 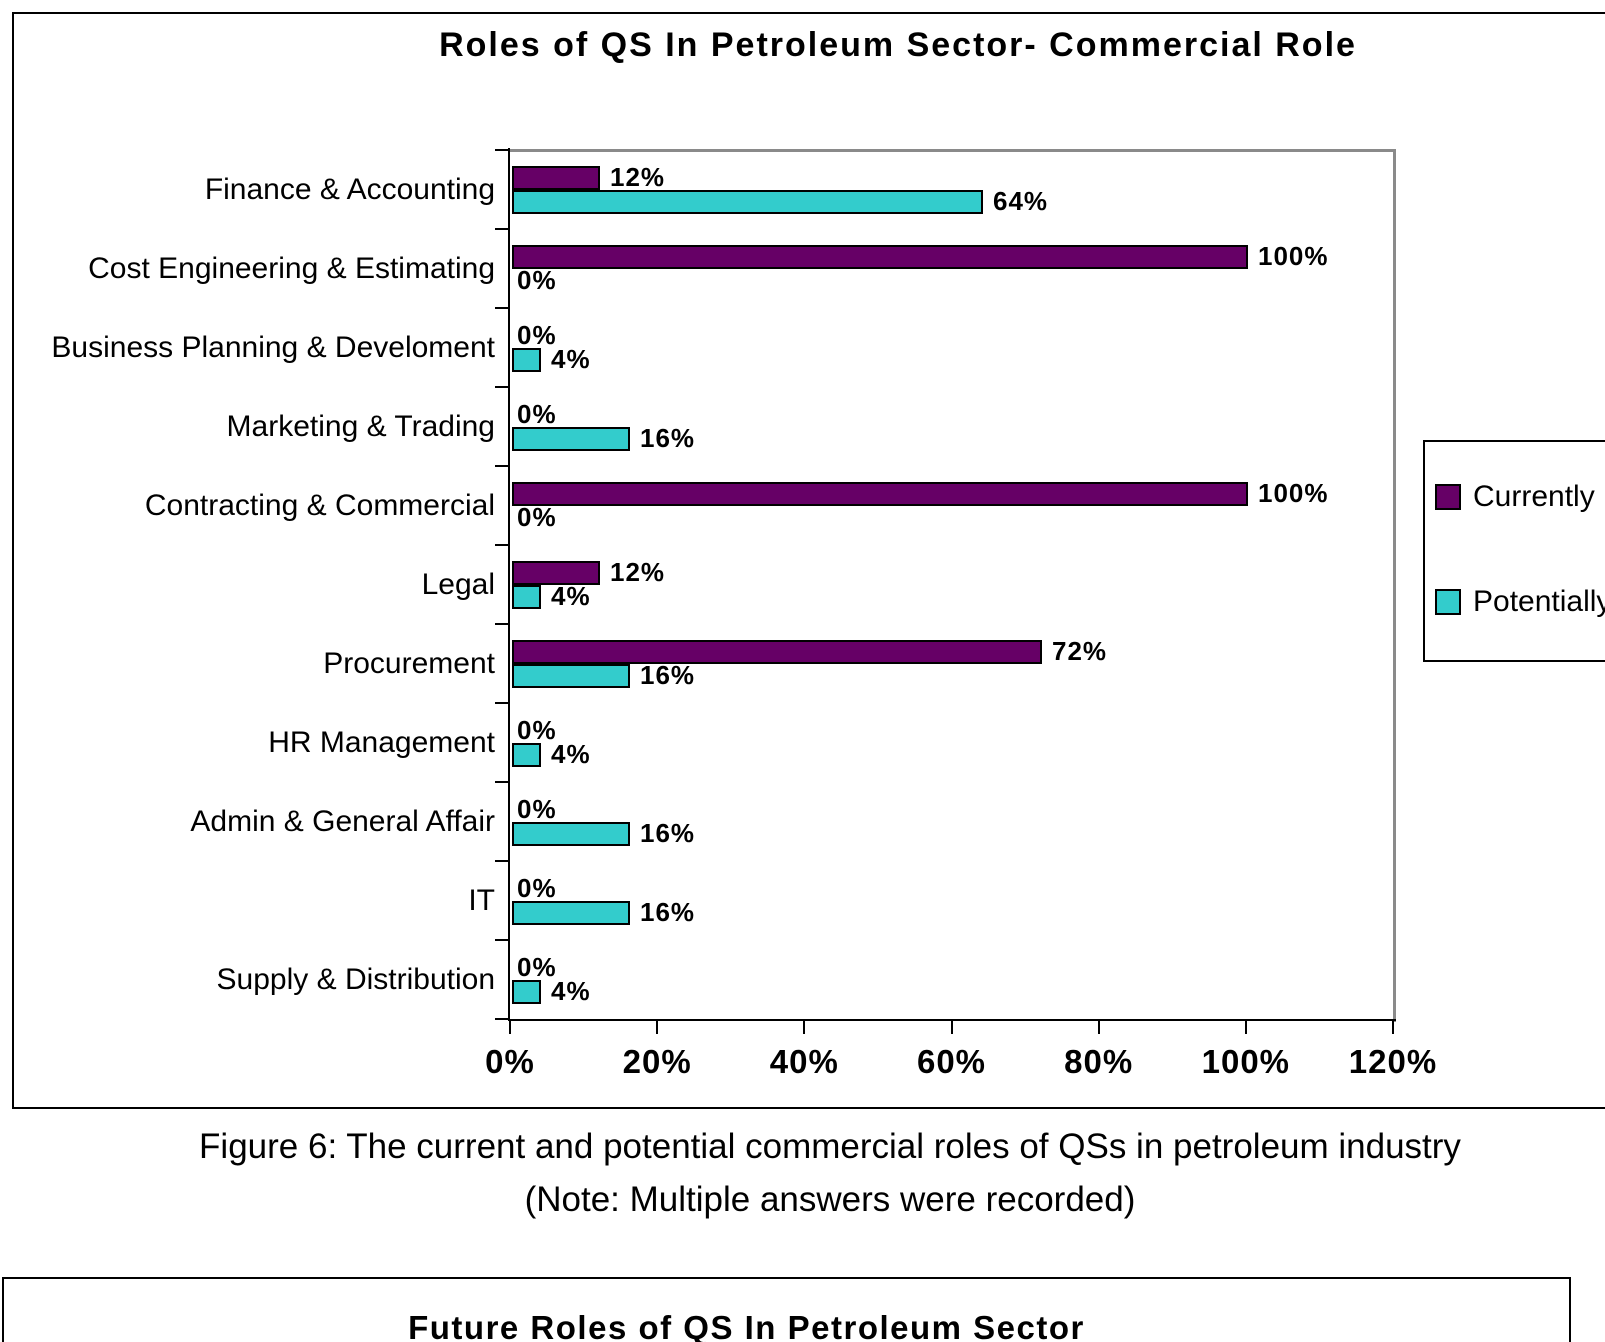 What do you see at coordinates (830, 1199) in the screenshot?
I see `figure-caption-line2: (Note: Multiple answers were recorded)` at bounding box center [830, 1199].